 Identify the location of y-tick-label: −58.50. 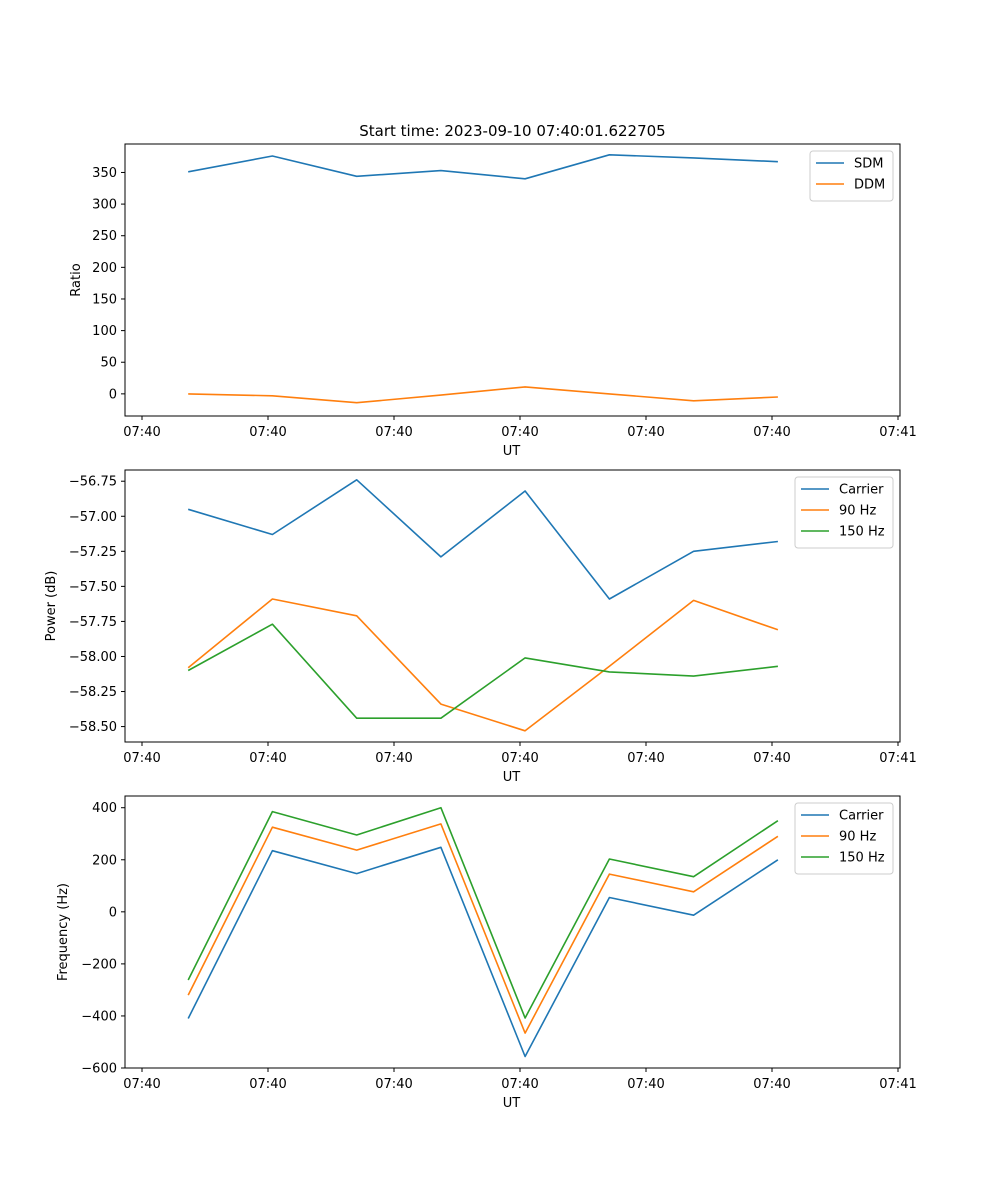
(93, 727).